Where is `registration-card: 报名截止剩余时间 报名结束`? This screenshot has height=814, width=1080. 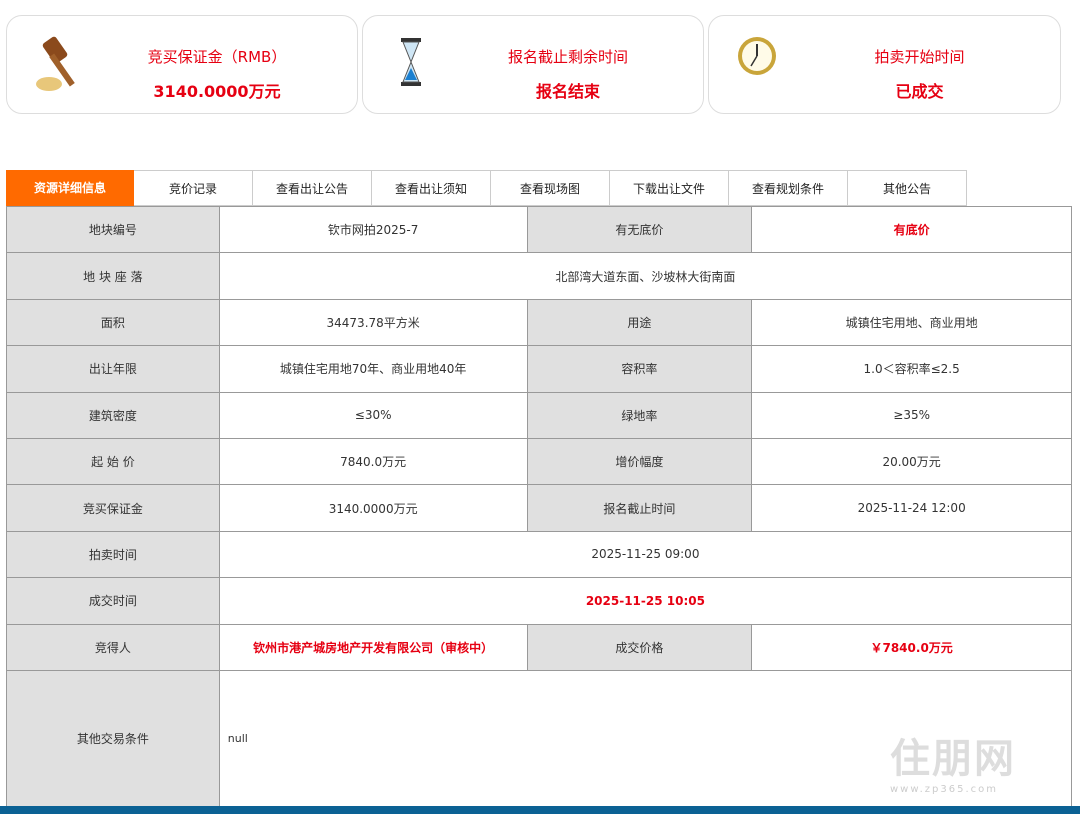
registration-card: 报名截止剩余时间 报名结束 is located at coordinates (533, 64).